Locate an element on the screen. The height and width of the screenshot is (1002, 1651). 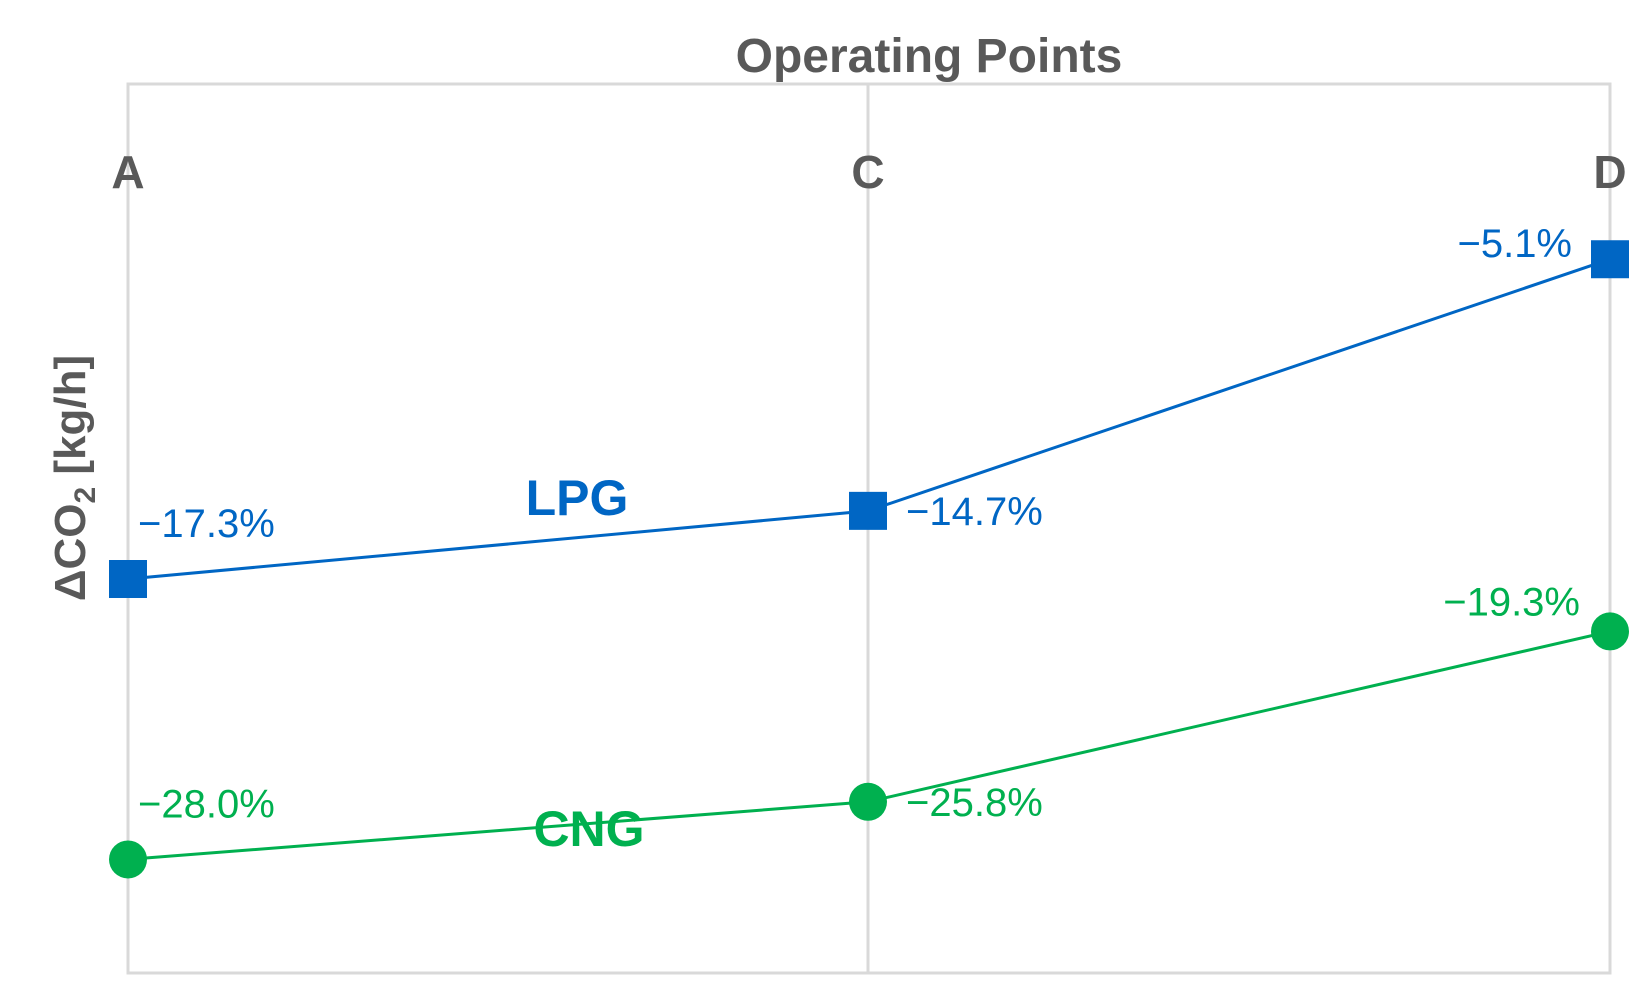
data-label-lpg-c: −14.7% is located at coordinates (974, 512).